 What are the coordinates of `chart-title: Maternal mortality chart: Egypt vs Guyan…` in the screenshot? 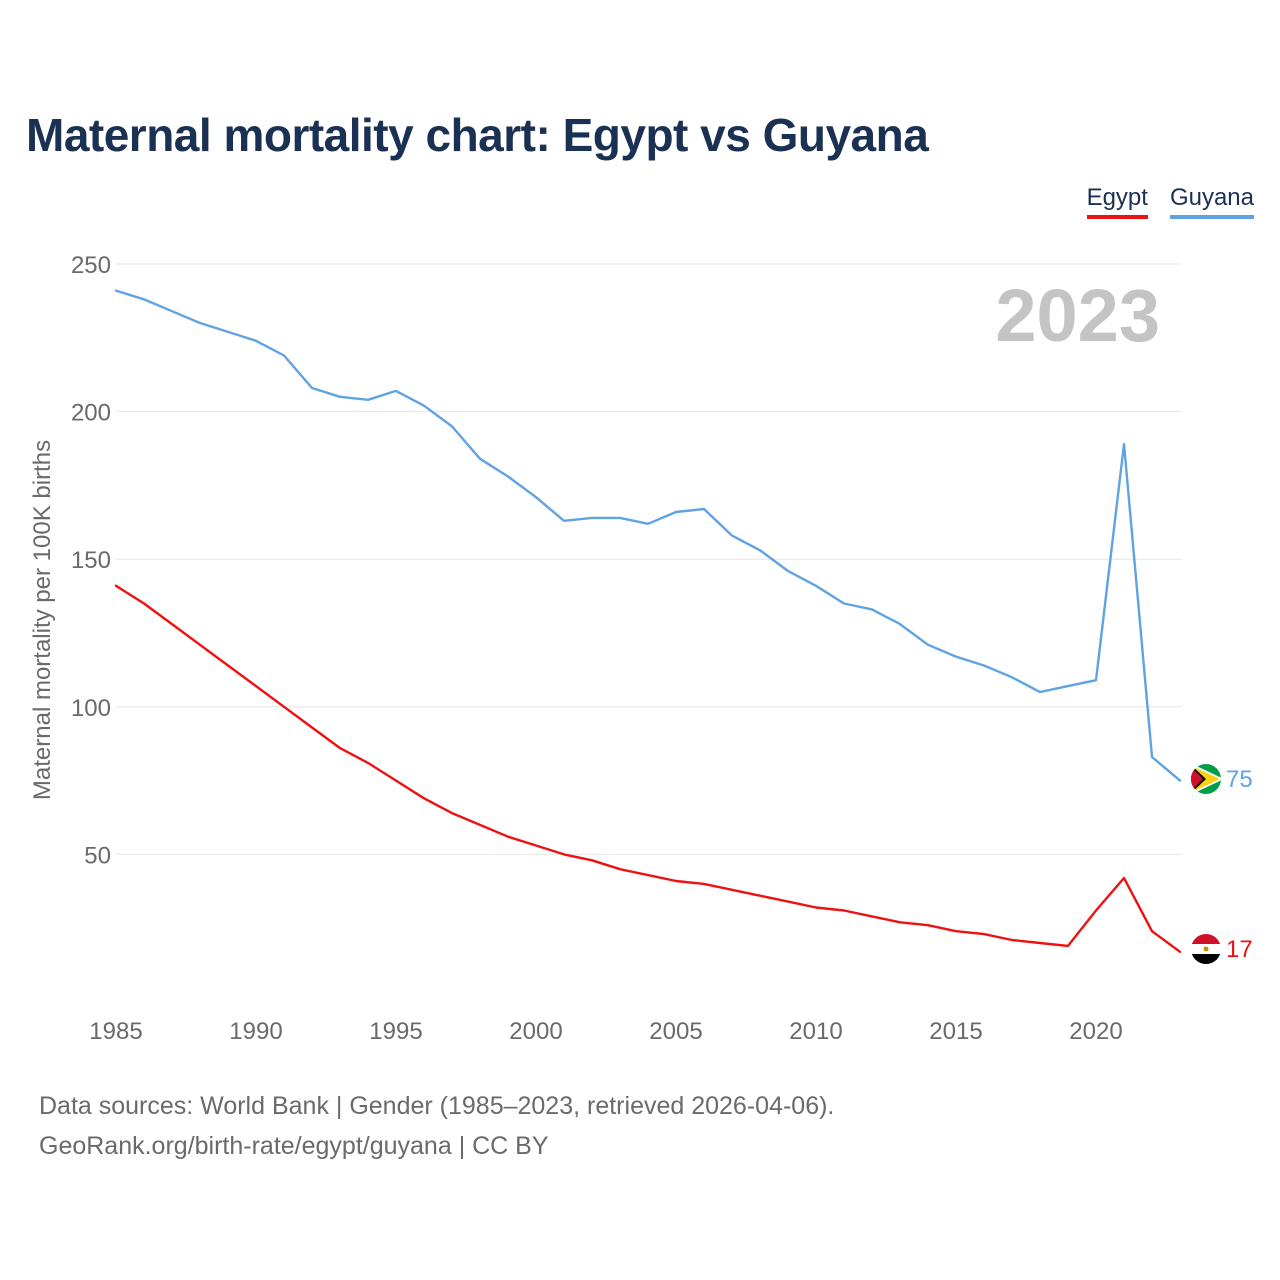 It's located at (477, 135).